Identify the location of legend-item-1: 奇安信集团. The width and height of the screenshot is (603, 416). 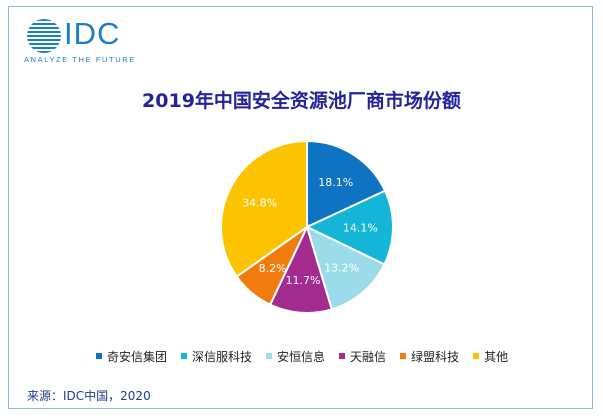
(131, 356).